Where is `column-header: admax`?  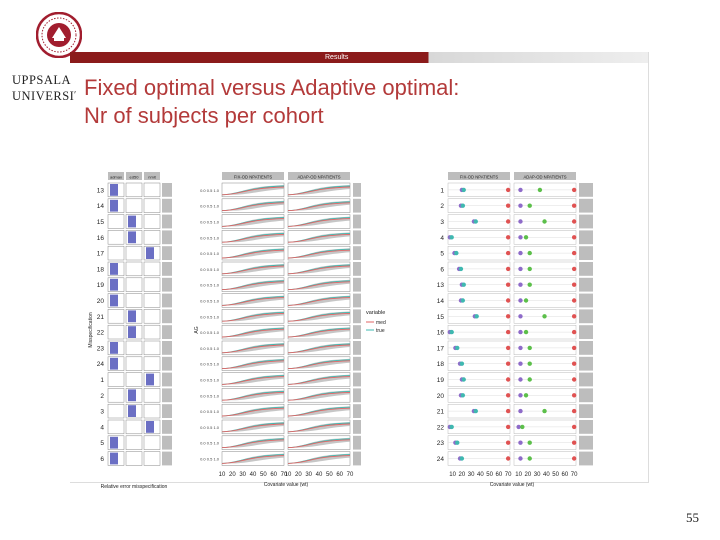 column-header: admax is located at coordinates (116, 177).